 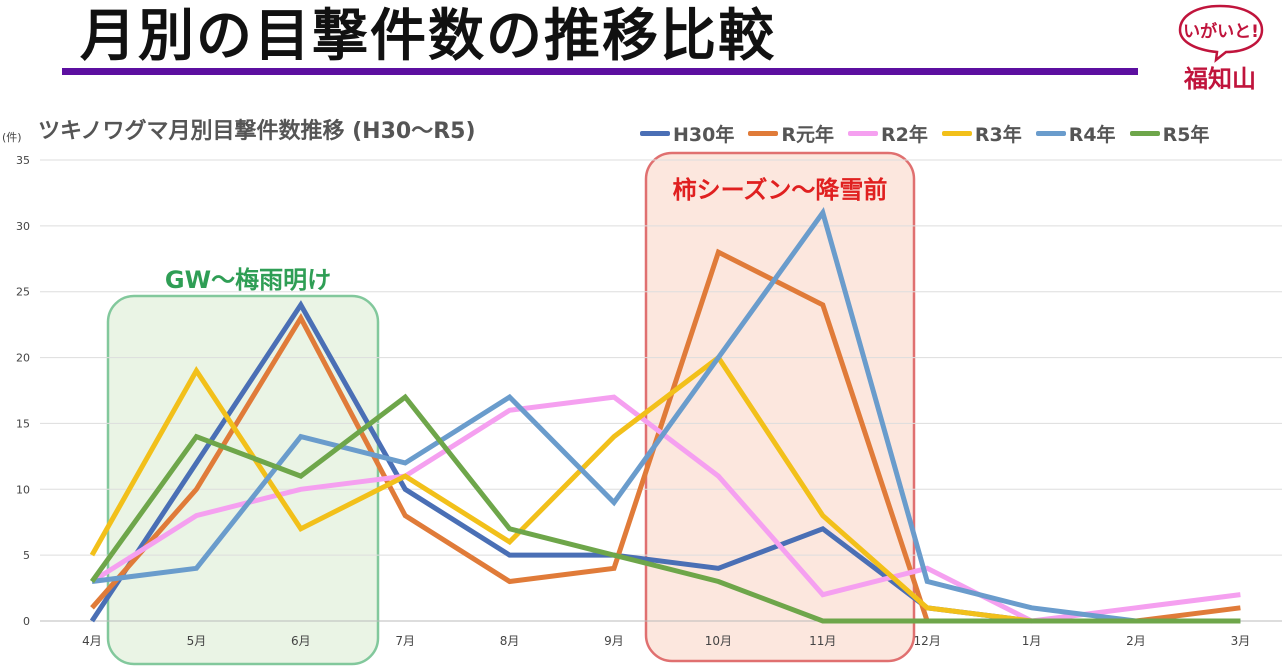 I want to click on legend-item-6: R5年, so click(x=1169, y=133).